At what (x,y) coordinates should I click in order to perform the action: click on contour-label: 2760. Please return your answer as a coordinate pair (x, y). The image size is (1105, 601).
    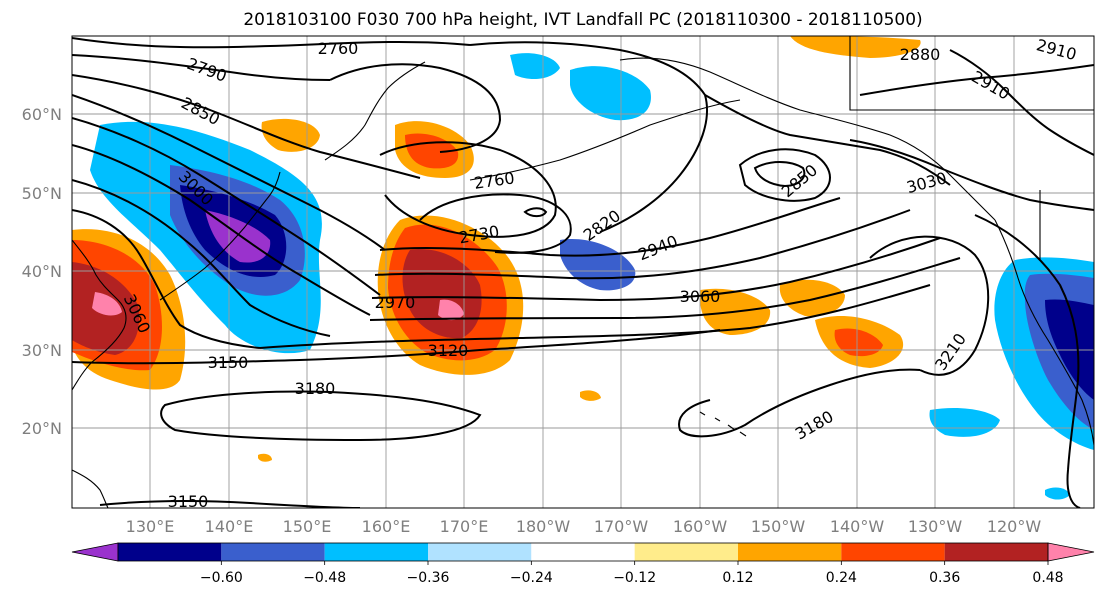
    Looking at the image, I should click on (338, 48).